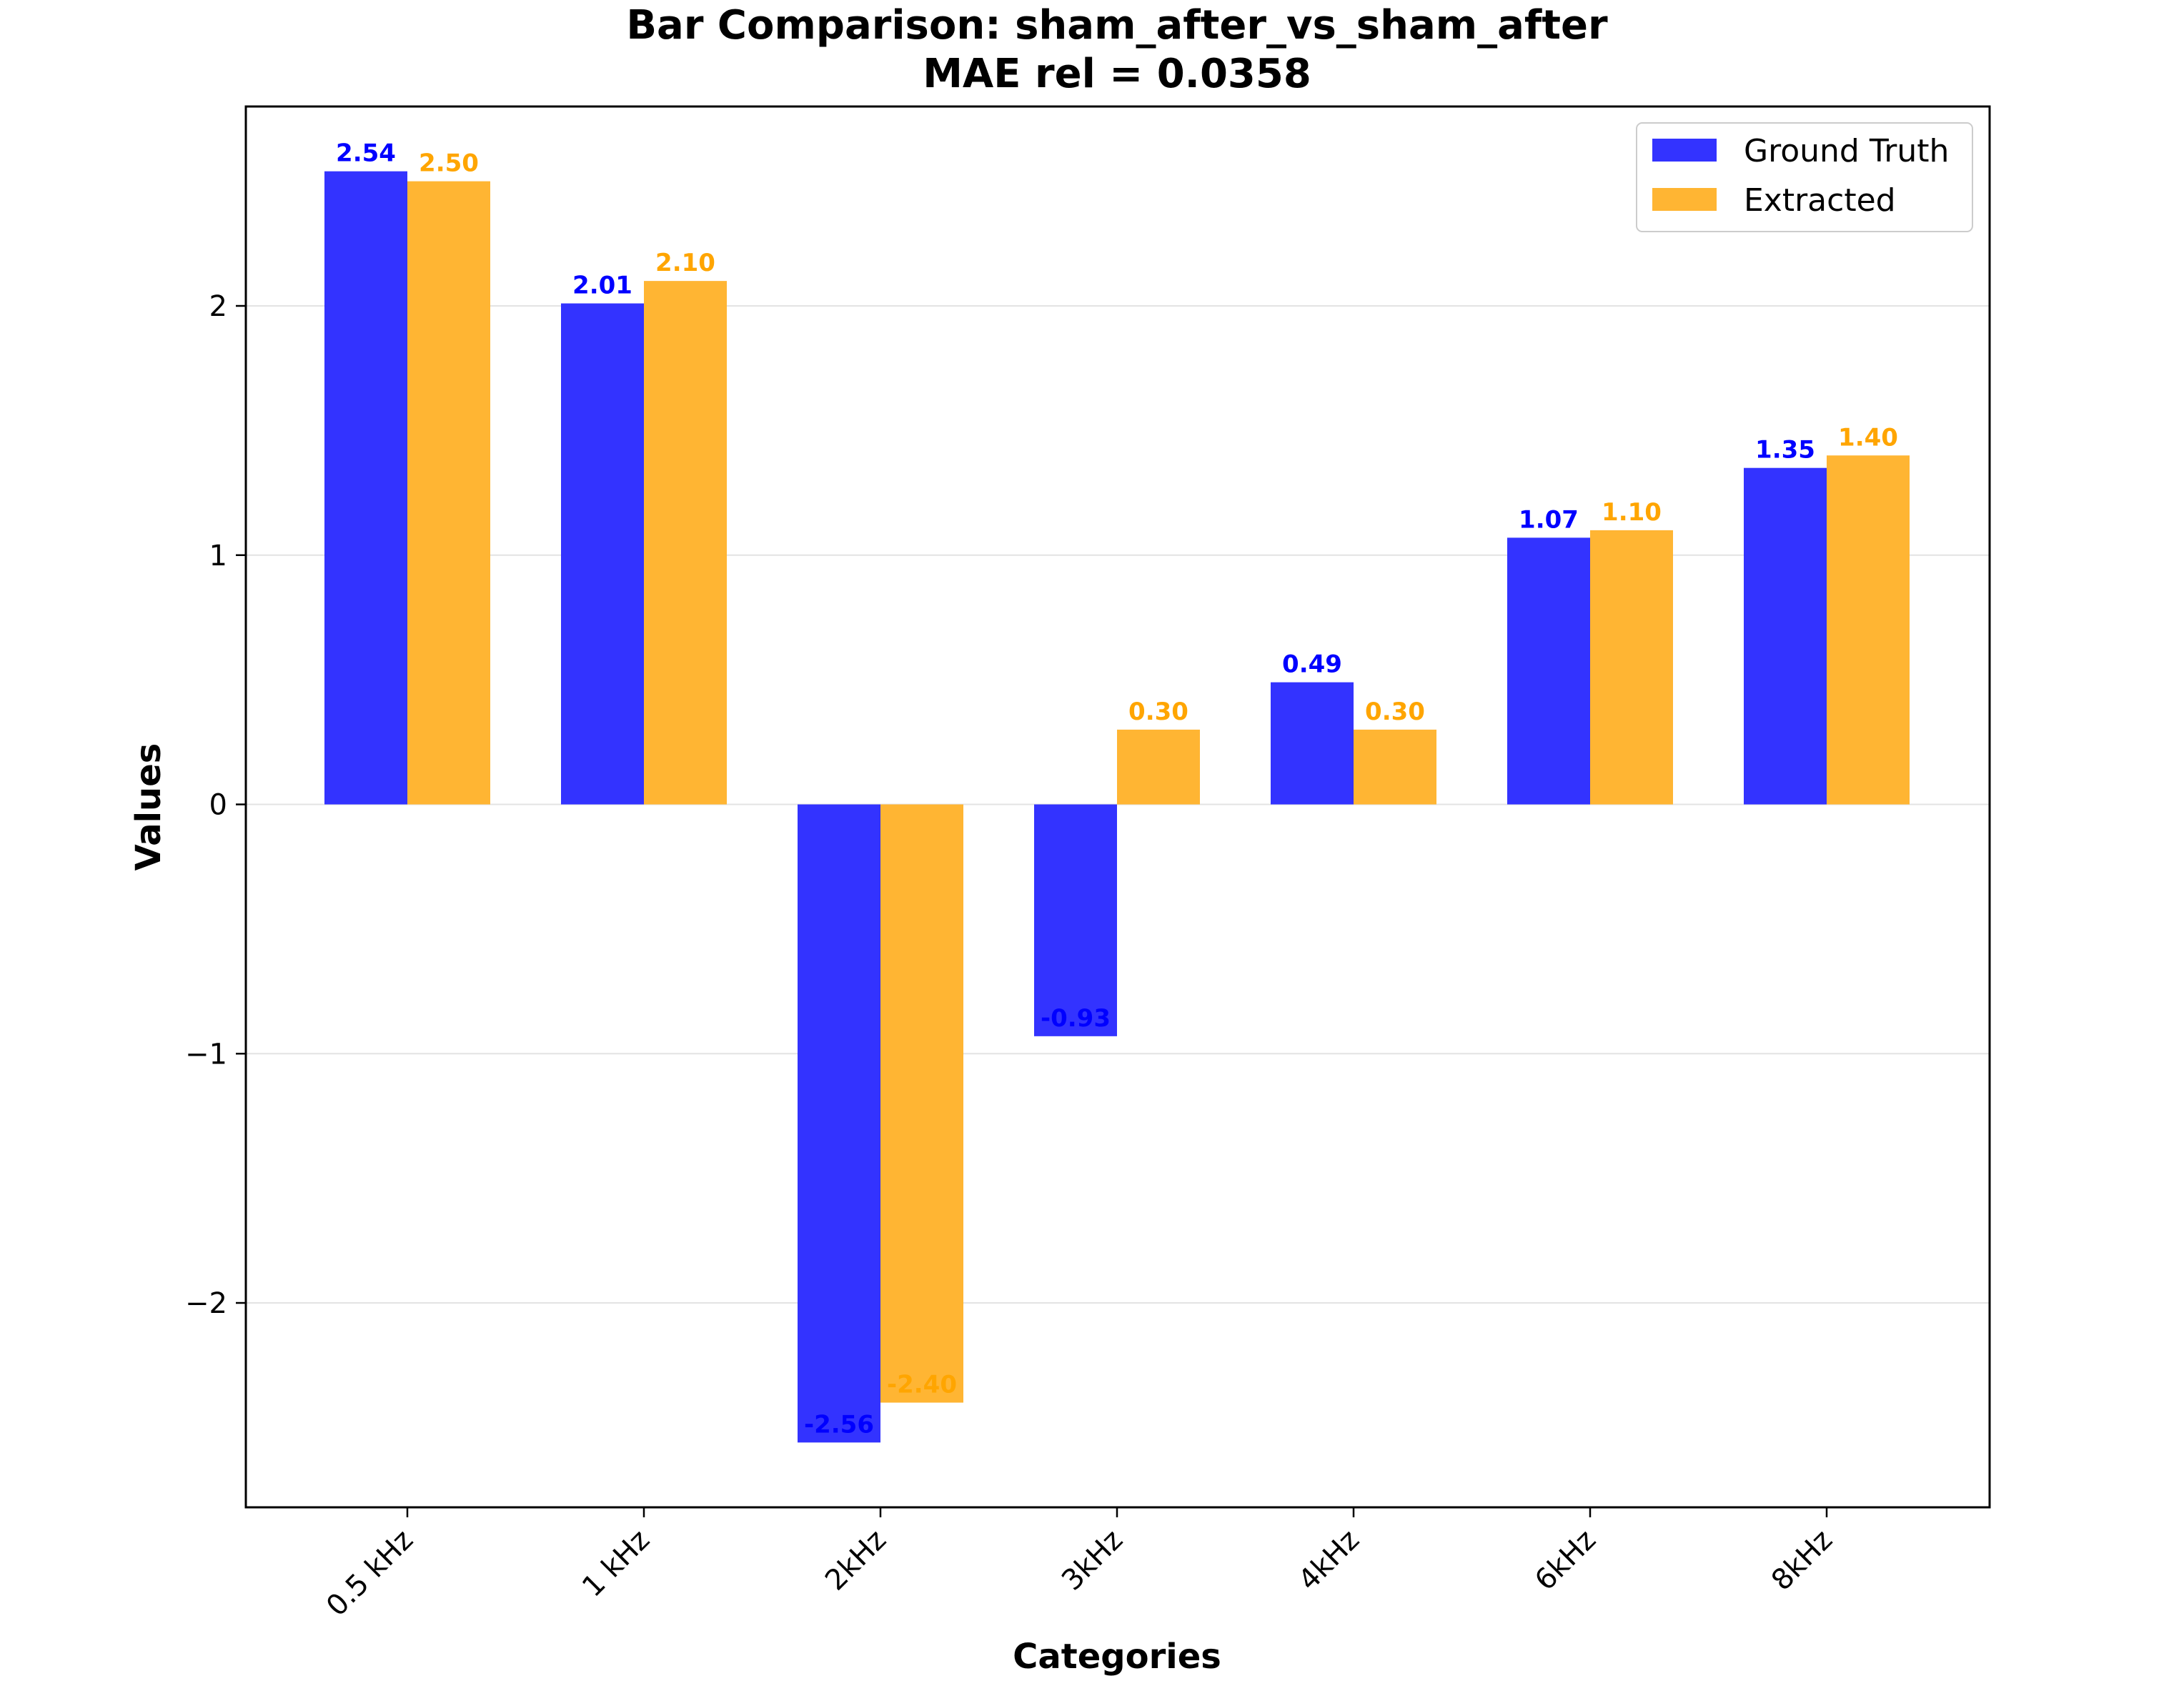 Image resolution: width=2184 pixels, height=1706 pixels. I want to click on x-axis-ticks: 0.5 kHz 1 kHz 2kHz 3kHz 4kHz 6kHz 8kHz, so click(1079, 1565).